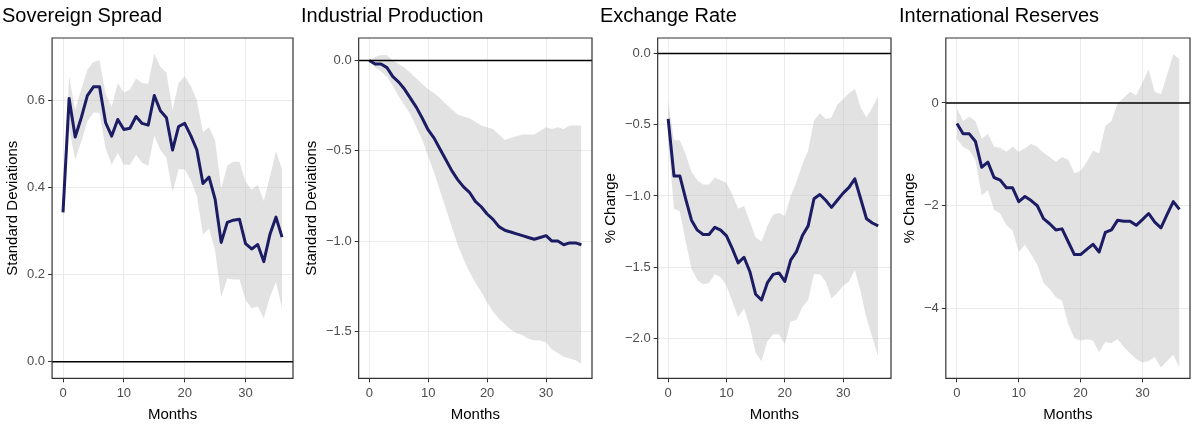 This screenshot has height=430, width=1198. Describe the element at coordinates (935, 102) in the screenshot. I see `y-tick-label: 0` at that location.